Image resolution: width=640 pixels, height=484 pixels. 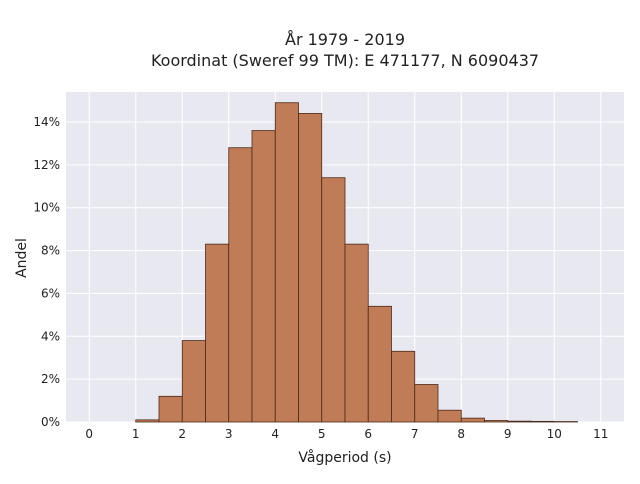 I want to click on chart-title: År 1979 - 2019, so click(x=345, y=39).